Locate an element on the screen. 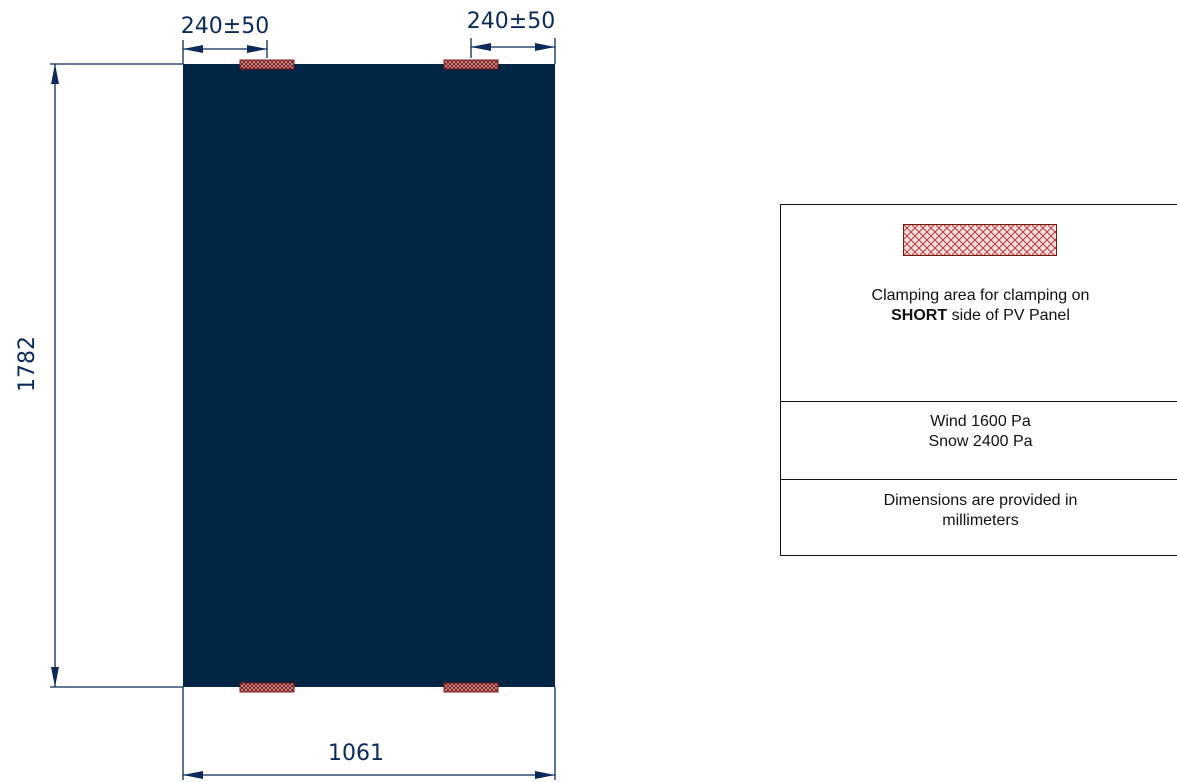 This screenshot has width=1177, height=782. snow-load: Snow 2400 Pa is located at coordinates (980, 441).